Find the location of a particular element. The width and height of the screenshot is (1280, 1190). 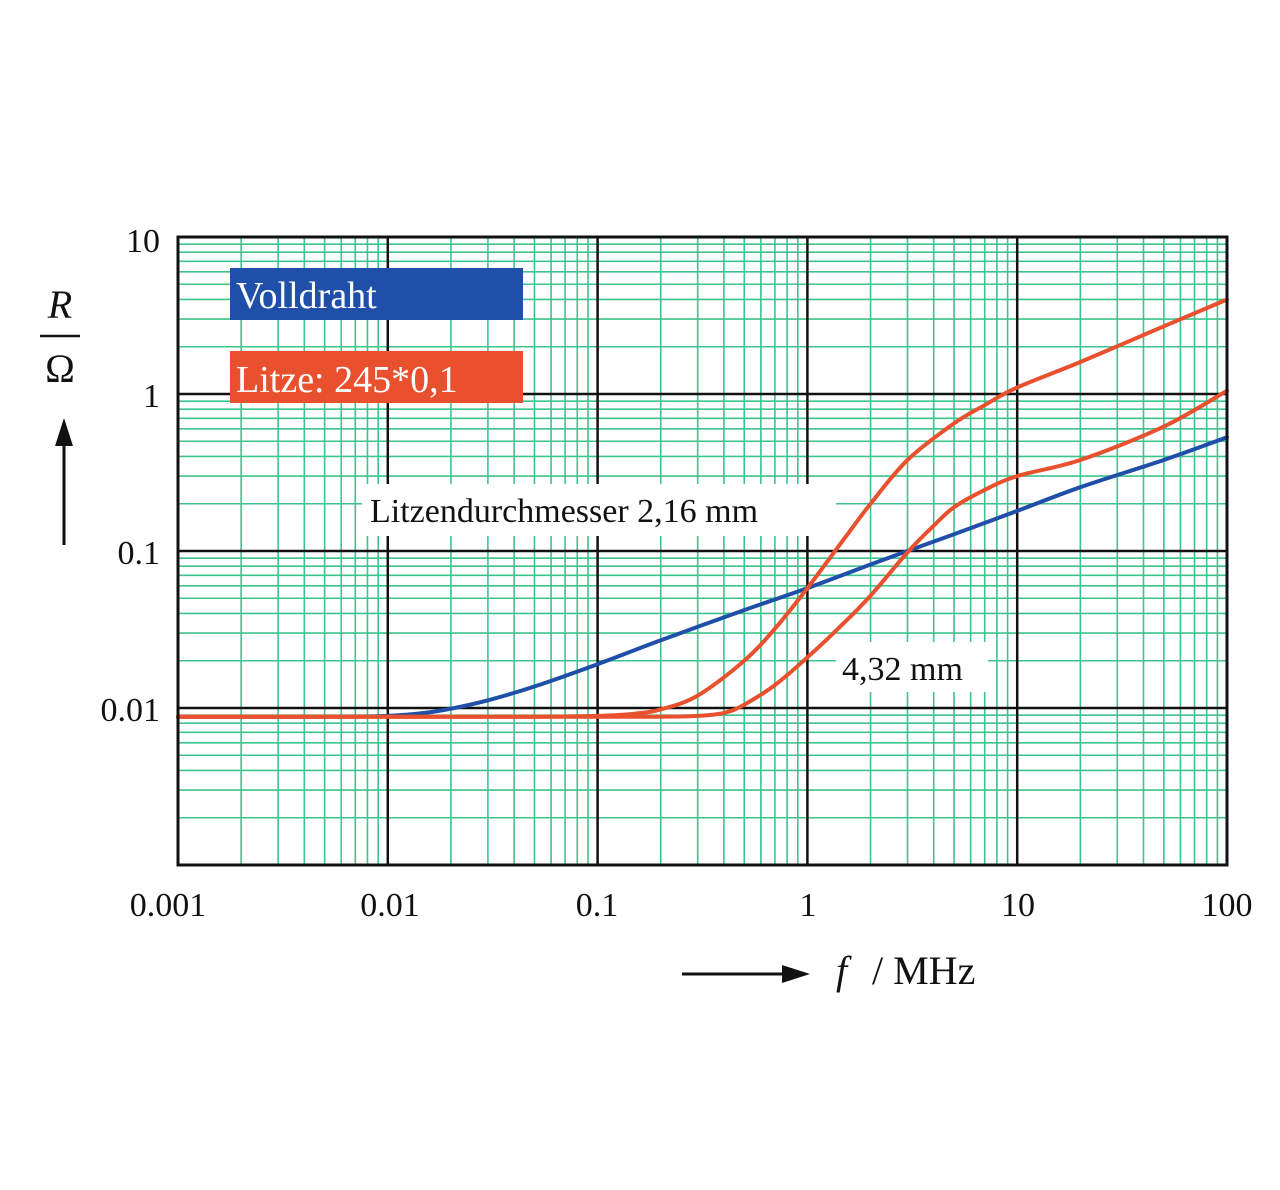

x-label-symbol: f is located at coordinates (844, 970).